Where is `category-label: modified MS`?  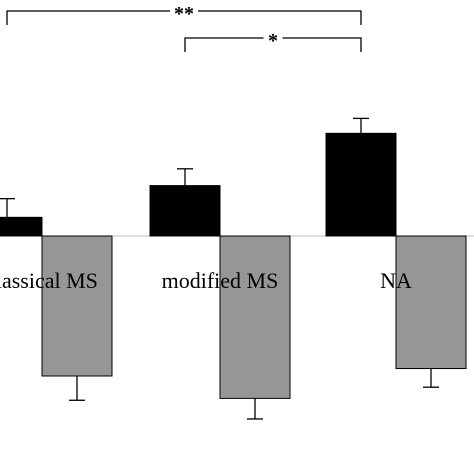
category-label: modified MS is located at coordinates (220, 280).